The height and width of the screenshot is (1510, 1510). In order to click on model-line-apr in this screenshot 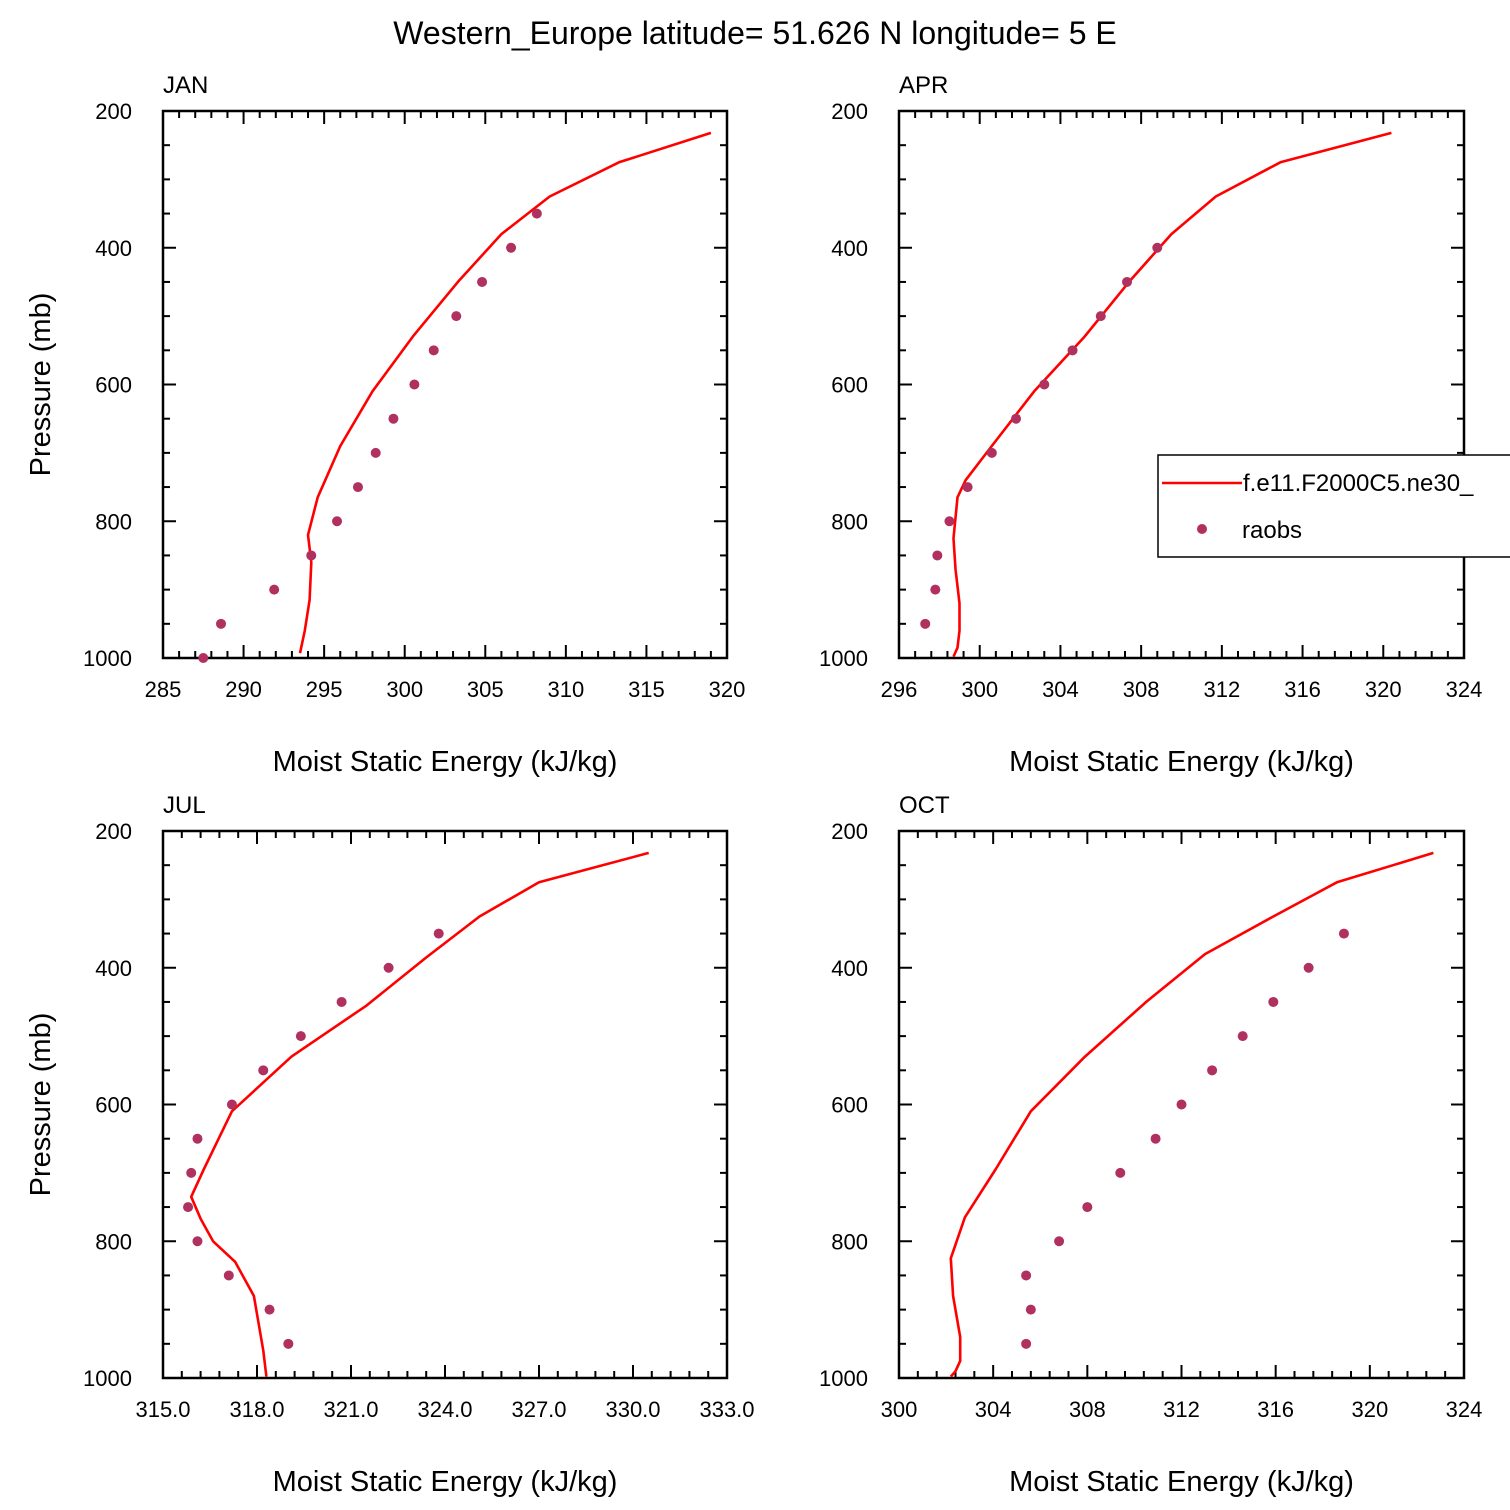, I will do `click(1172, 394)`.